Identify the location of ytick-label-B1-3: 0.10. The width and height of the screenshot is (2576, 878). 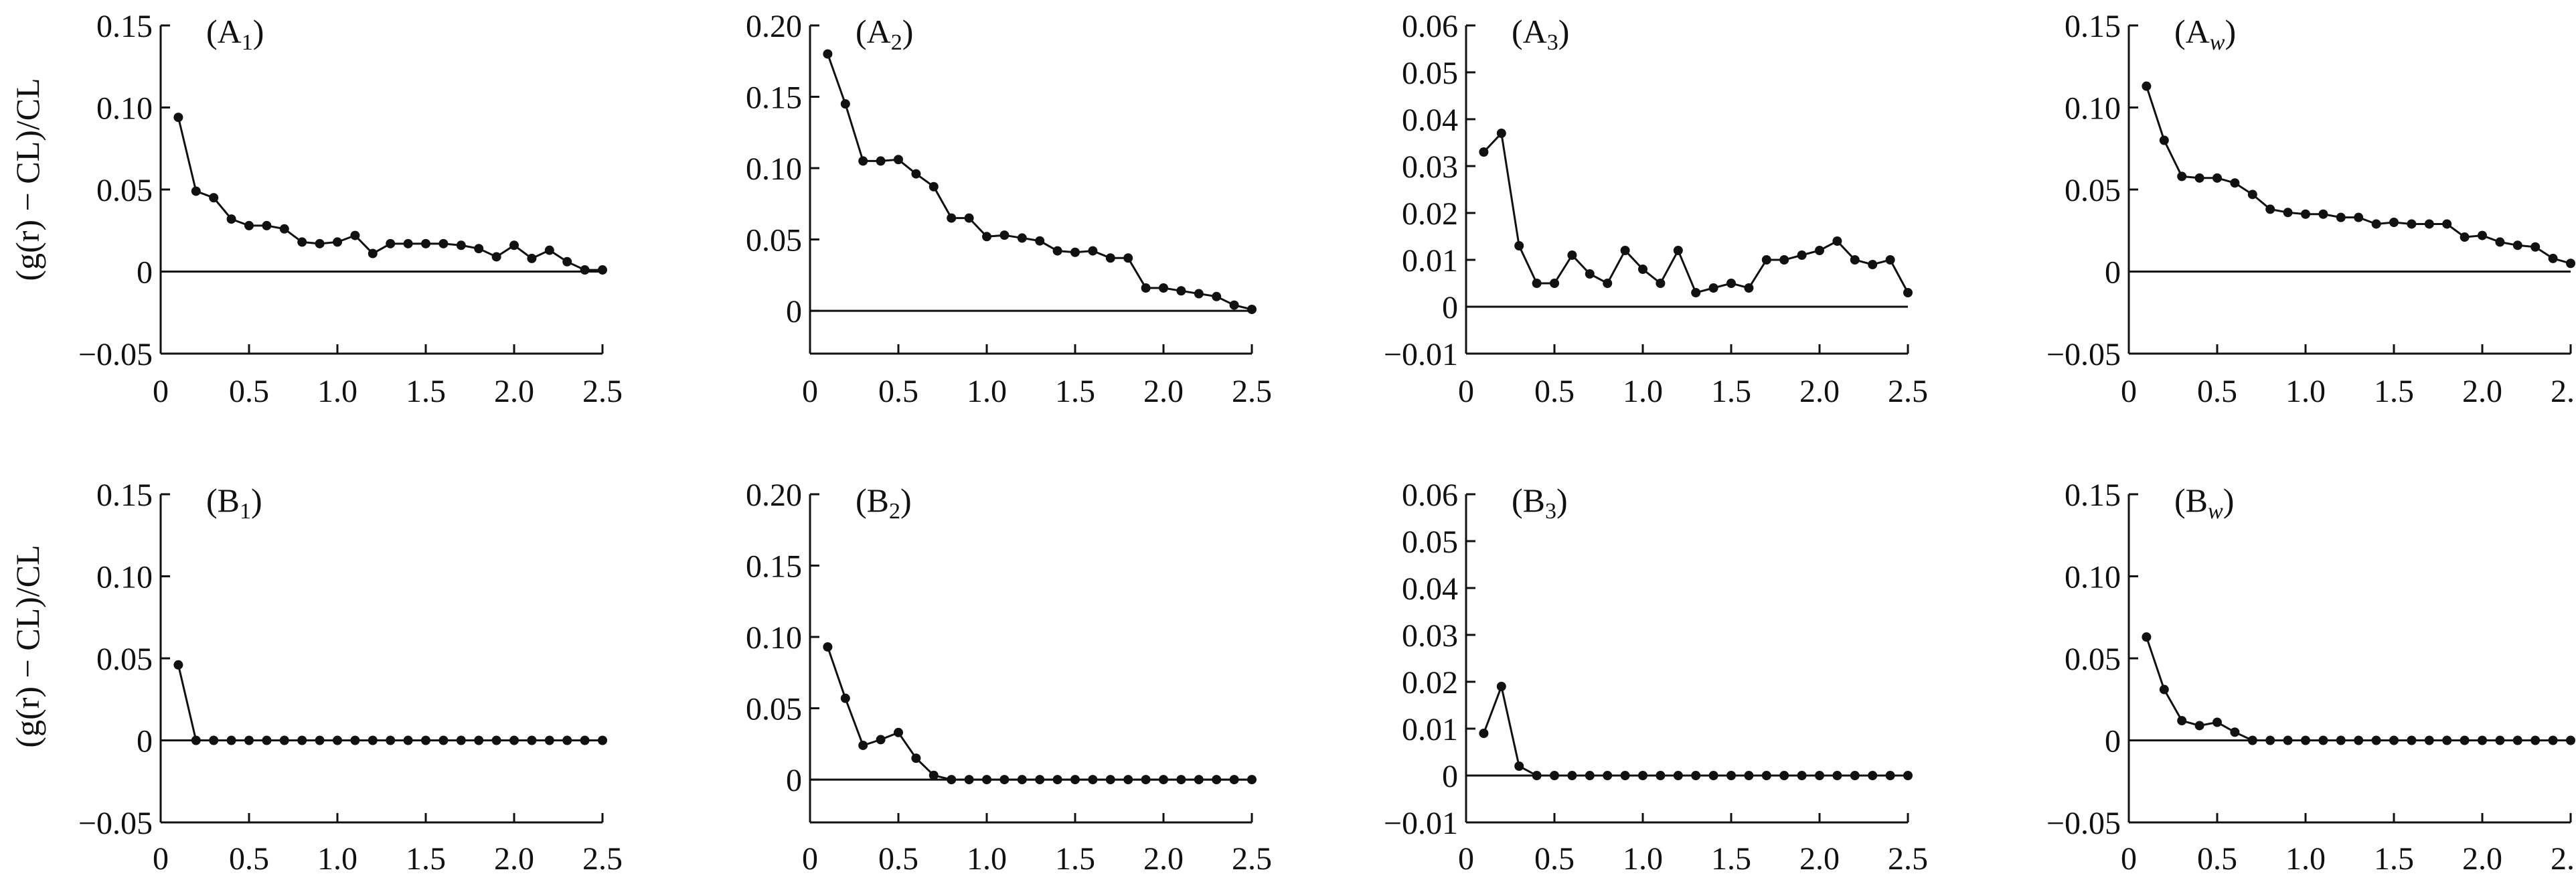
(125, 577).